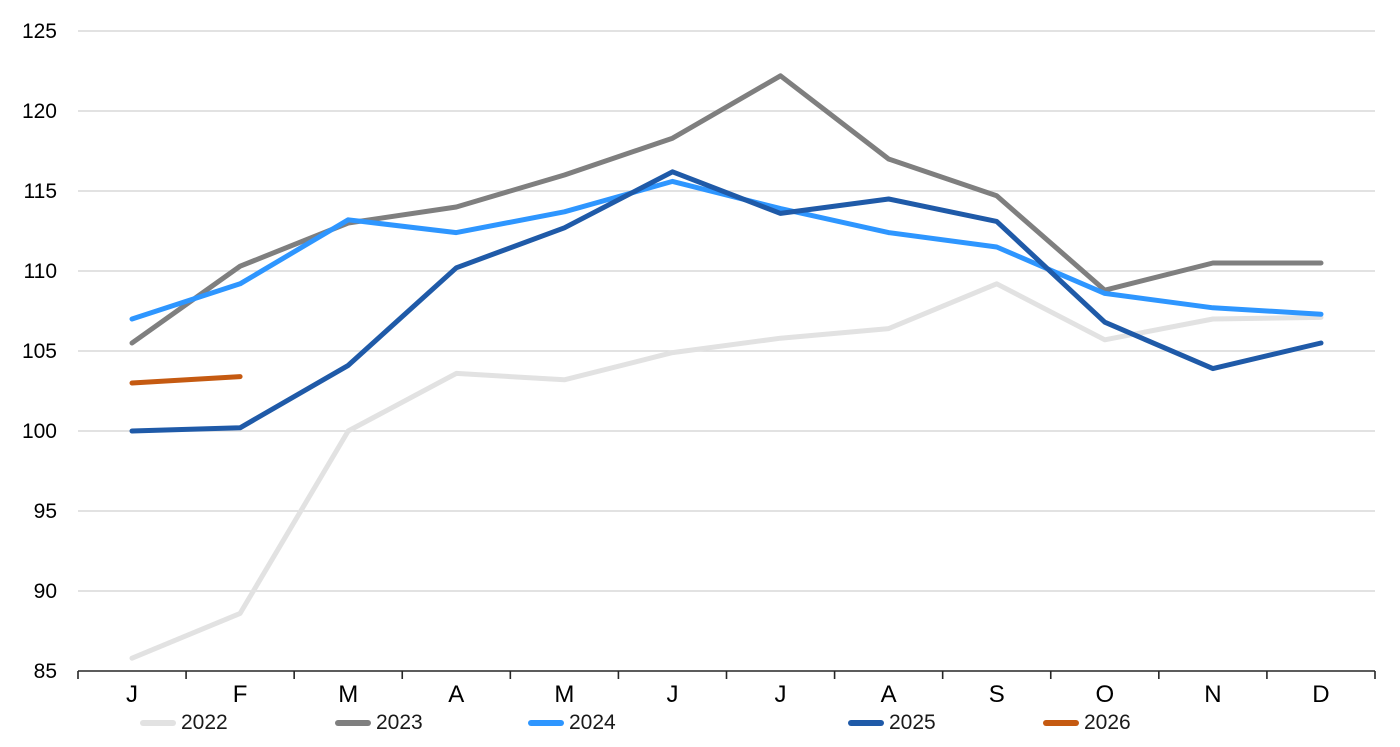 This screenshot has width=1400, height=747. What do you see at coordinates (39, 31) in the screenshot?
I see `y-axis-tick-label: 125` at bounding box center [39, 31].